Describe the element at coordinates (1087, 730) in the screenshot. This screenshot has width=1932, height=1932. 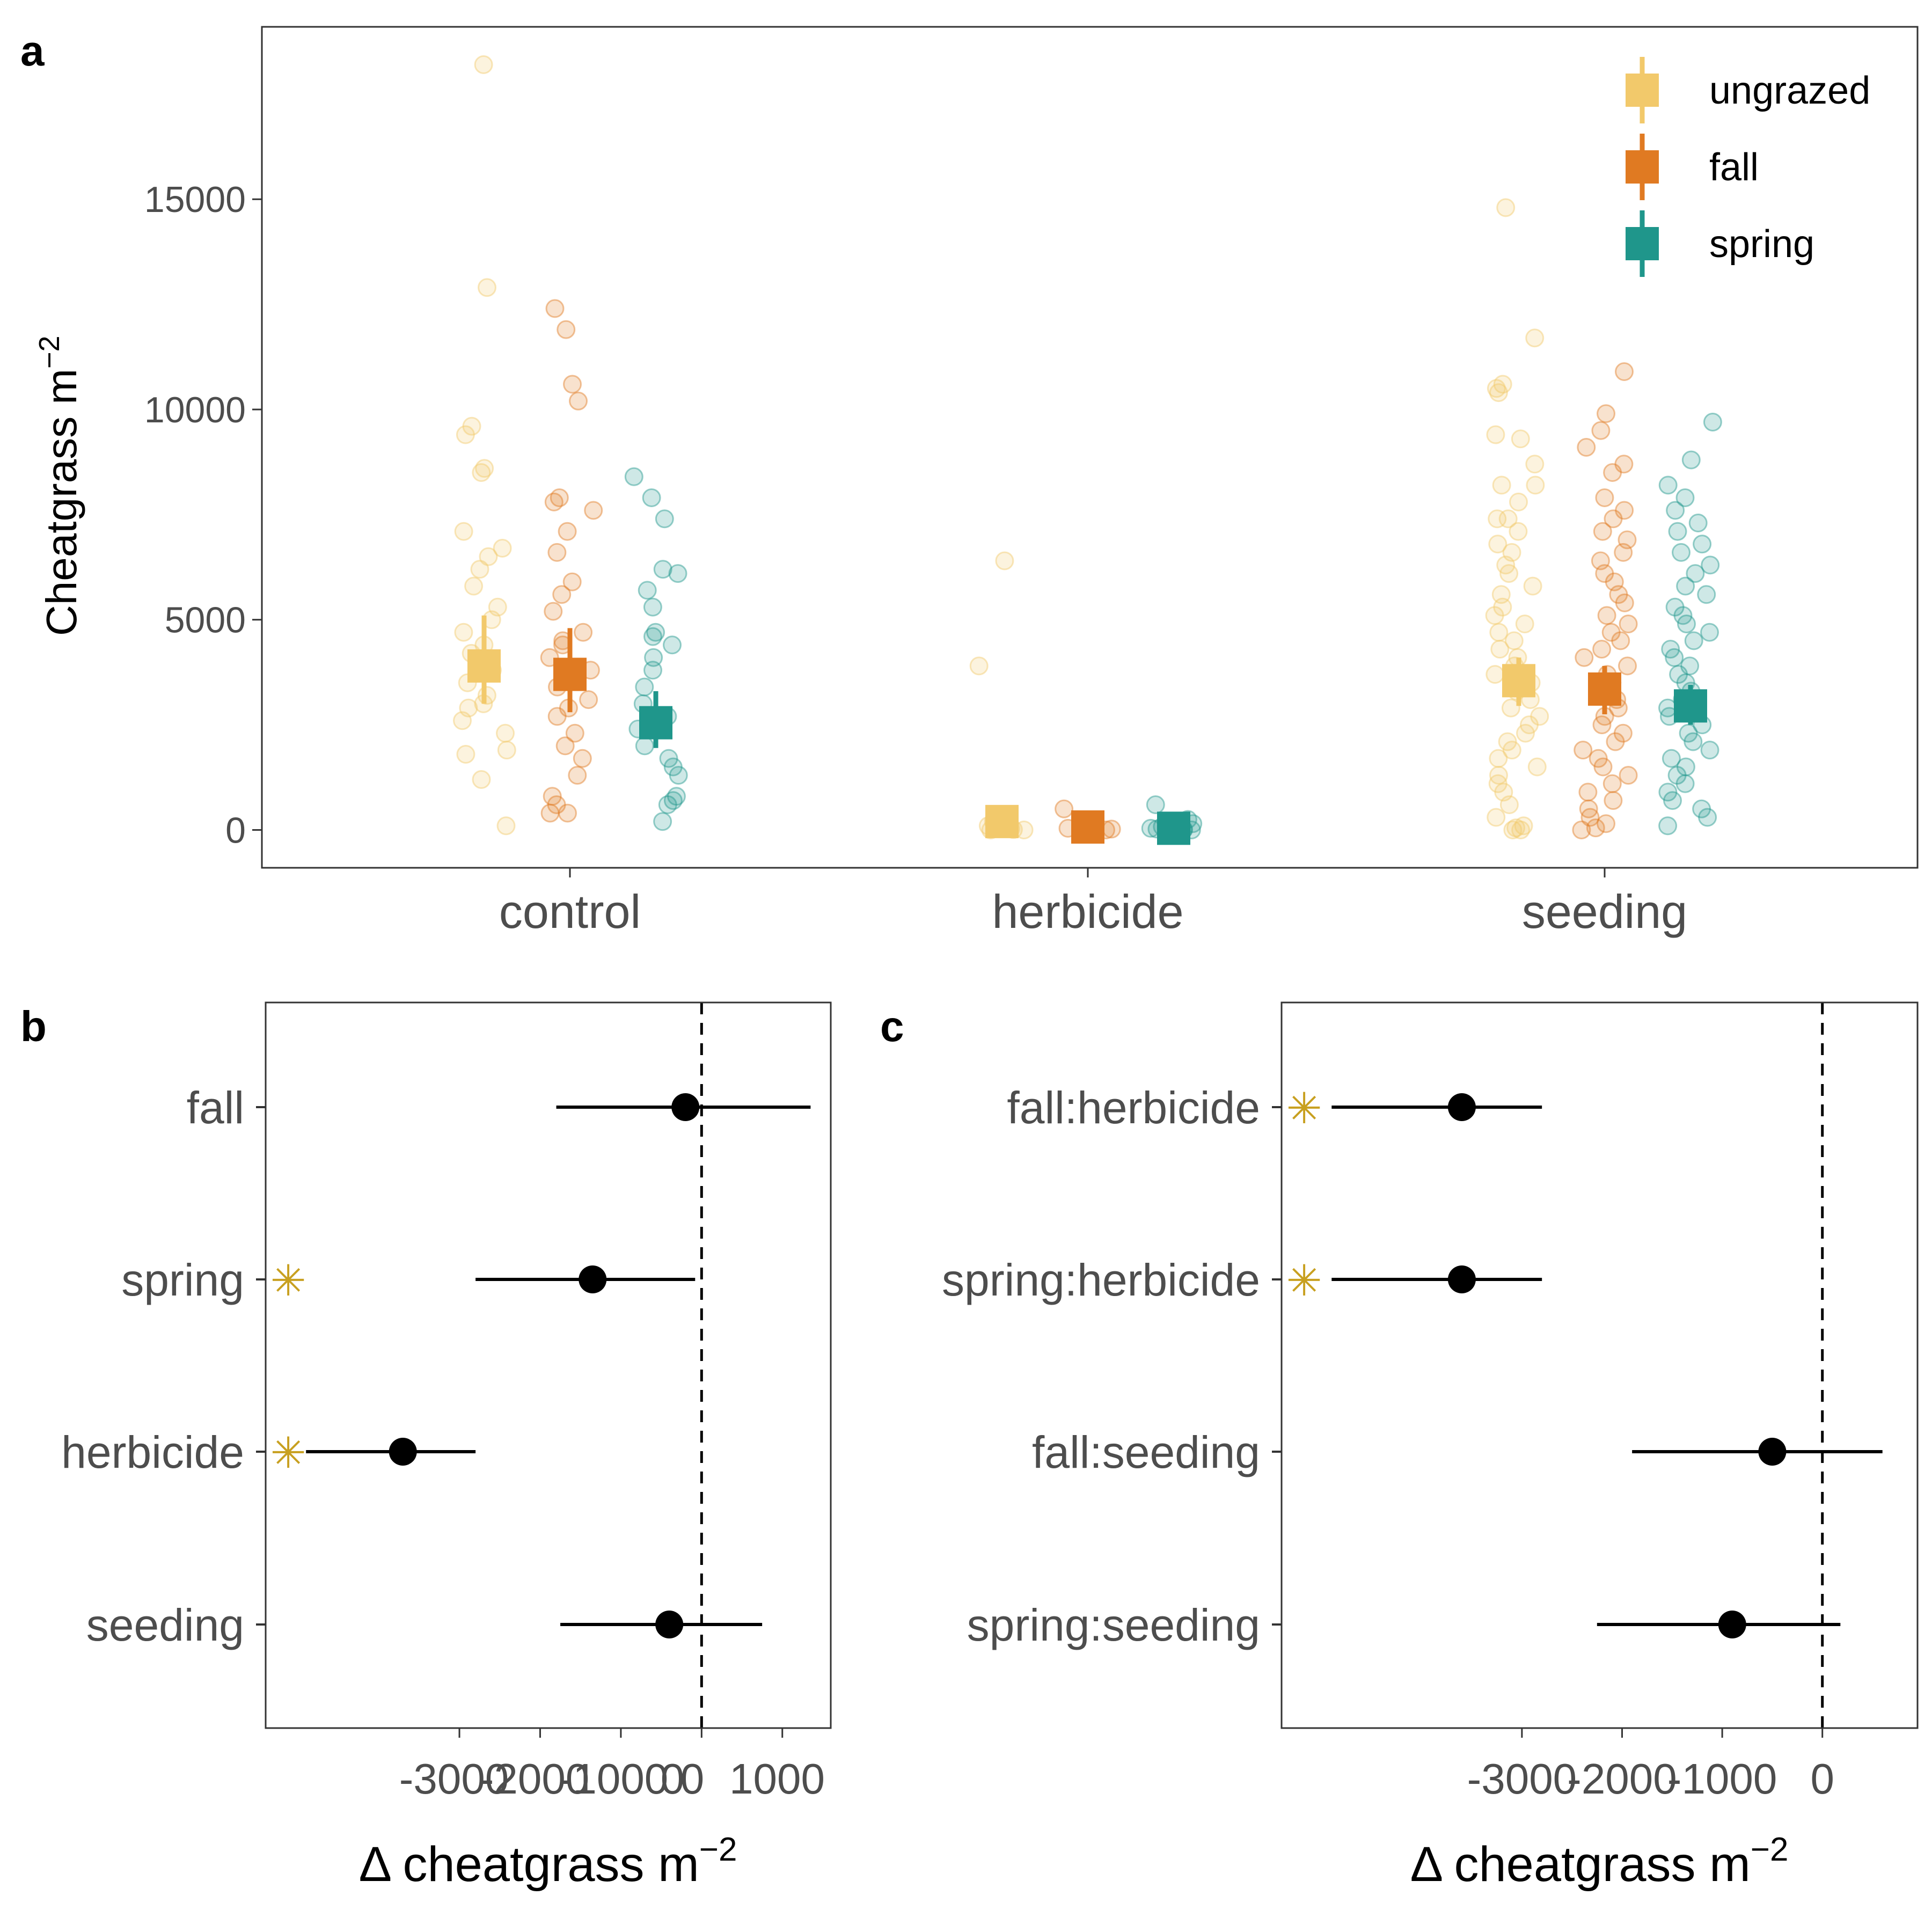
I see `panel-a-means` at that location.